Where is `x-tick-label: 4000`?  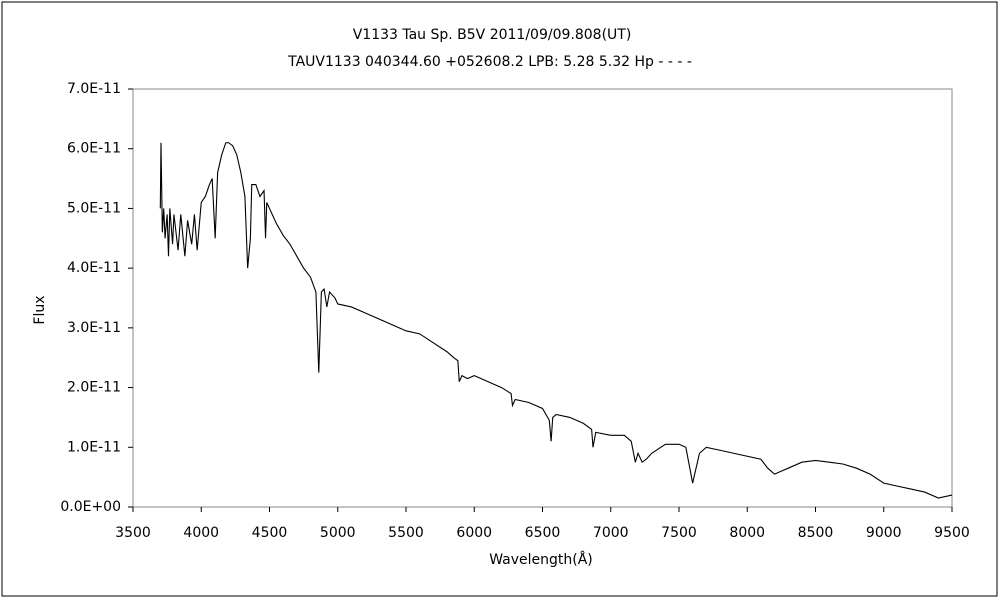 x-tick-label: 4000 is located at coordinates (201, 533).